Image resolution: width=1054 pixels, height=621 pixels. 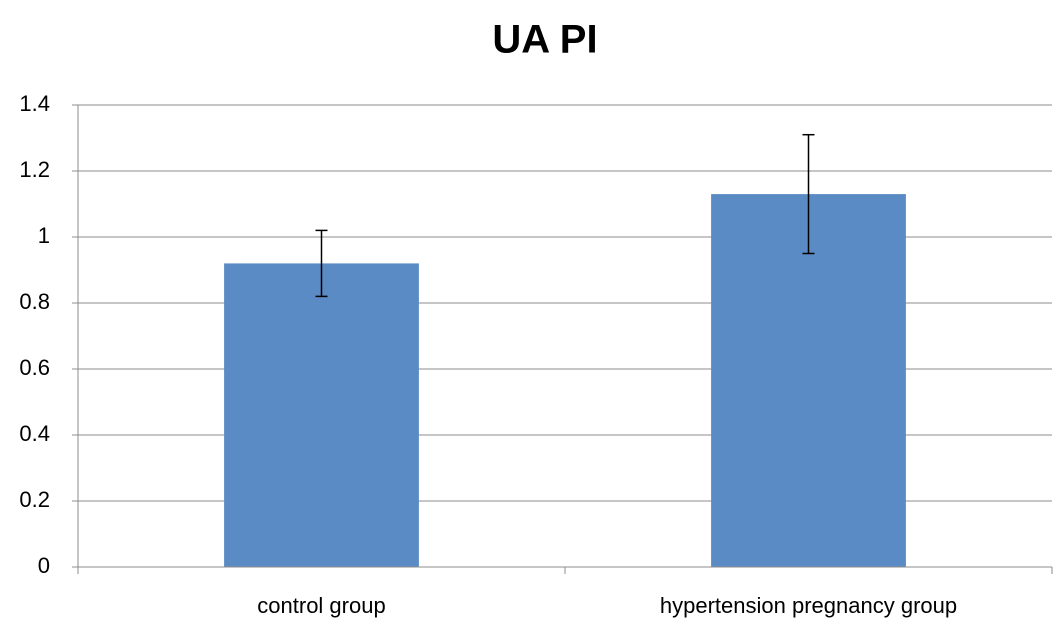 I want to click on chart-title: UA PI, so click(x=544, y=40).